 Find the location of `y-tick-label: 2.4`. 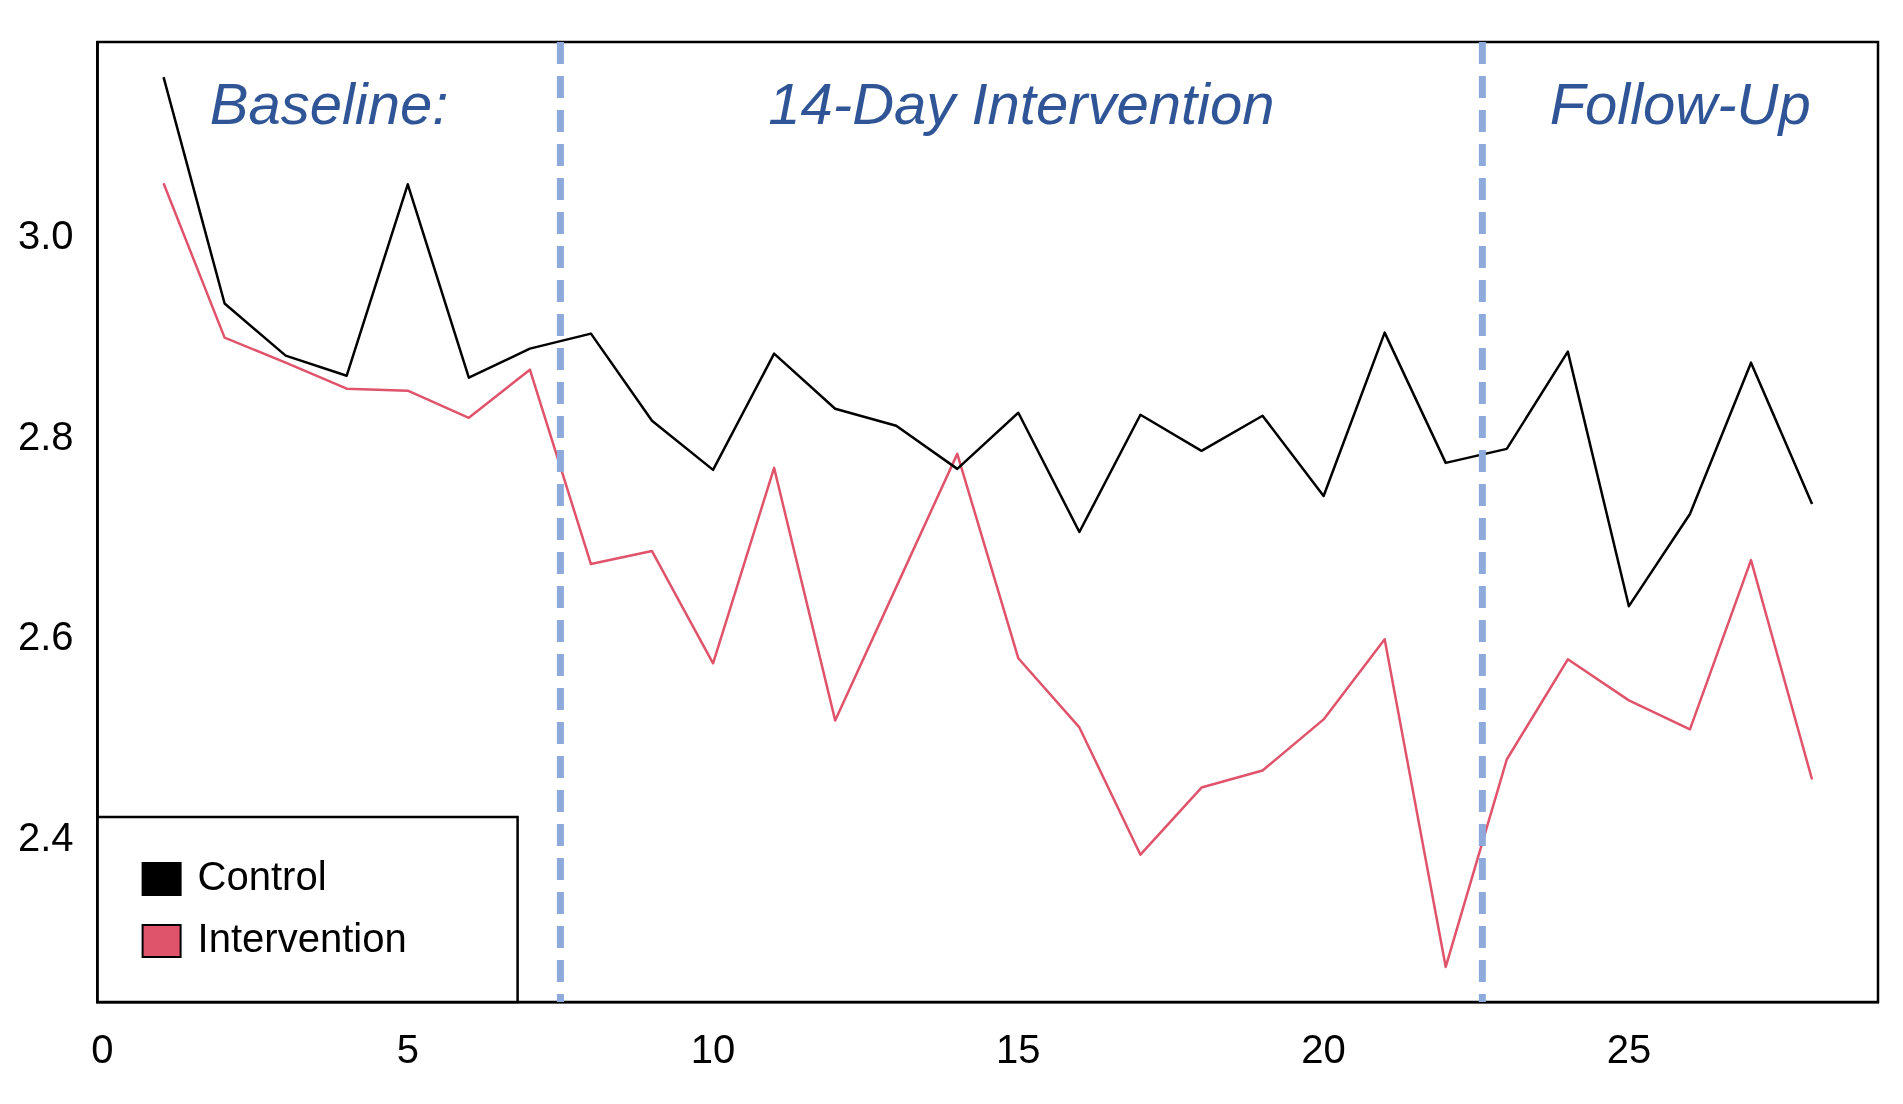

y-tick-label: 2.4 is located at coordinates (46, 836).